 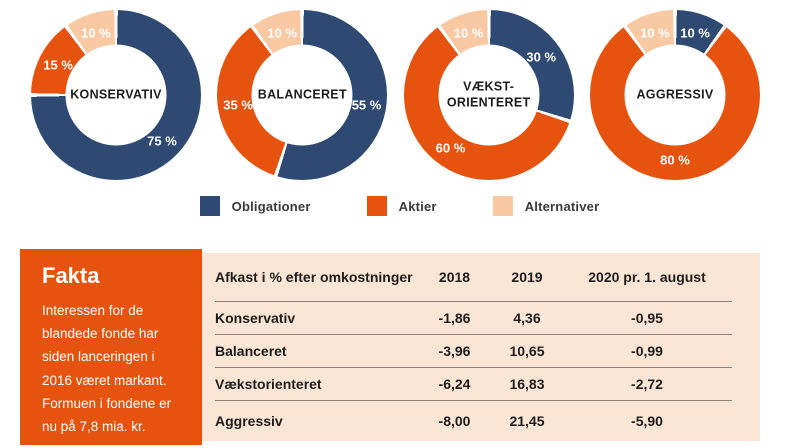 What do you see at coordinates (454, 277) in the screenshot?
I see `column-header-2018: 2018` at bounding box center [454, 277].